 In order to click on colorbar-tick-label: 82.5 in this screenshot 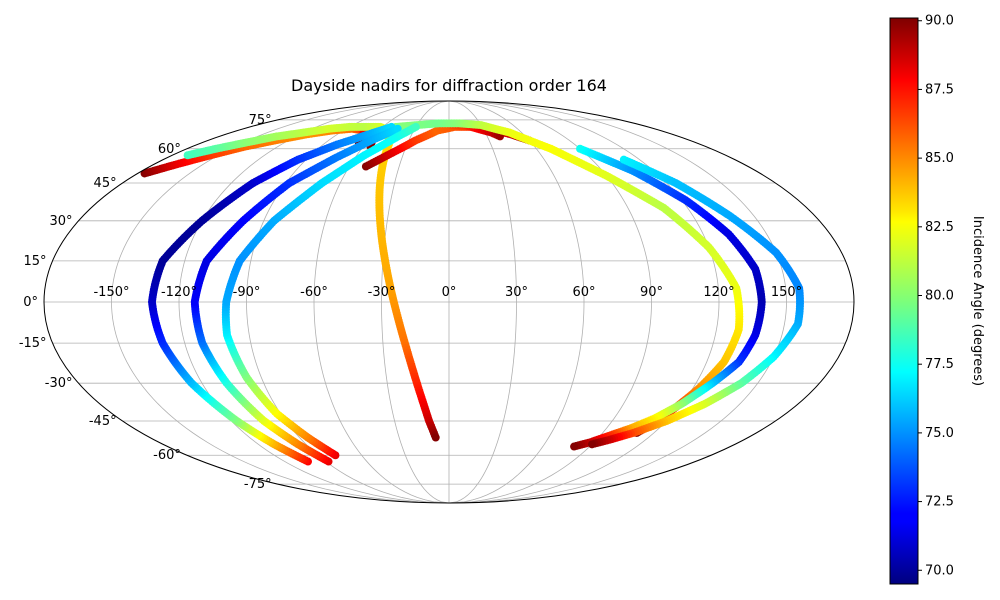, I will do `click(939, 227)`.